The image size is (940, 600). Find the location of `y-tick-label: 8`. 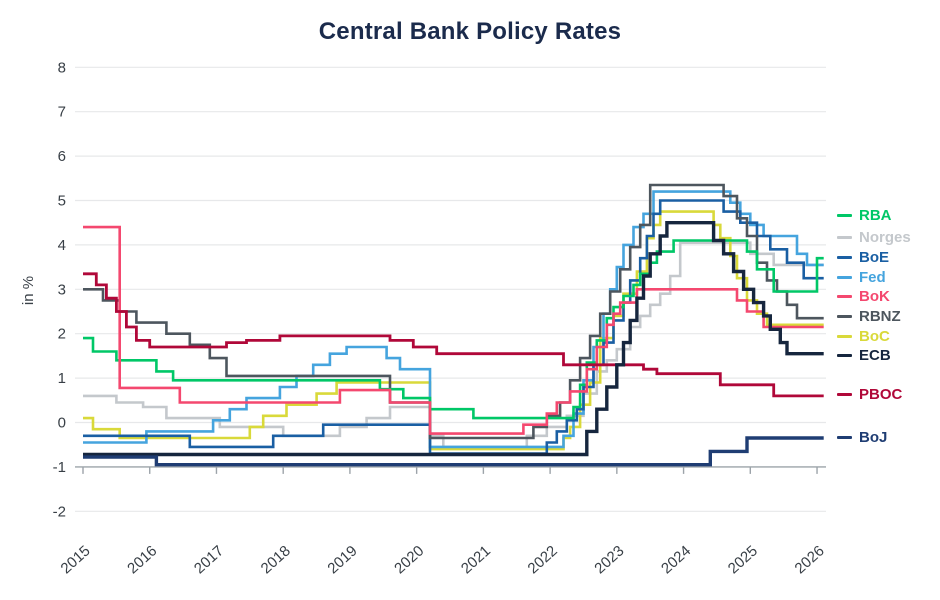

y-tick-label: 8 is located at coordinates (62, 67).